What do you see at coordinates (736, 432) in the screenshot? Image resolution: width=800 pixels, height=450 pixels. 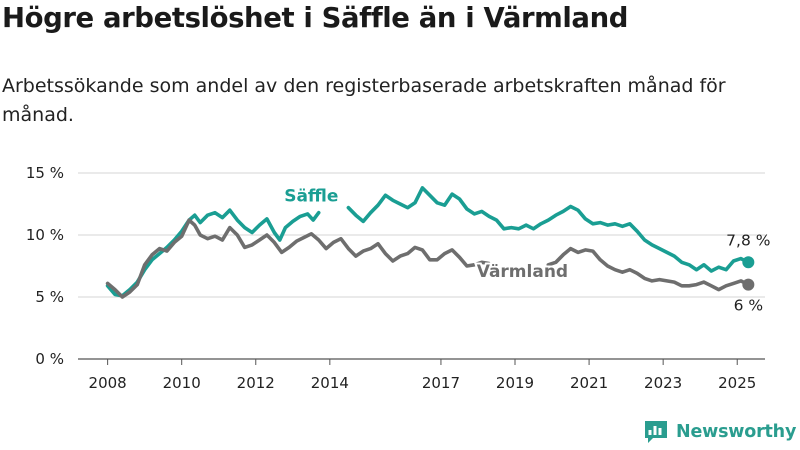 I see `newsworthy-brand-name: Newsworthy` at bounding box center [736, 432].